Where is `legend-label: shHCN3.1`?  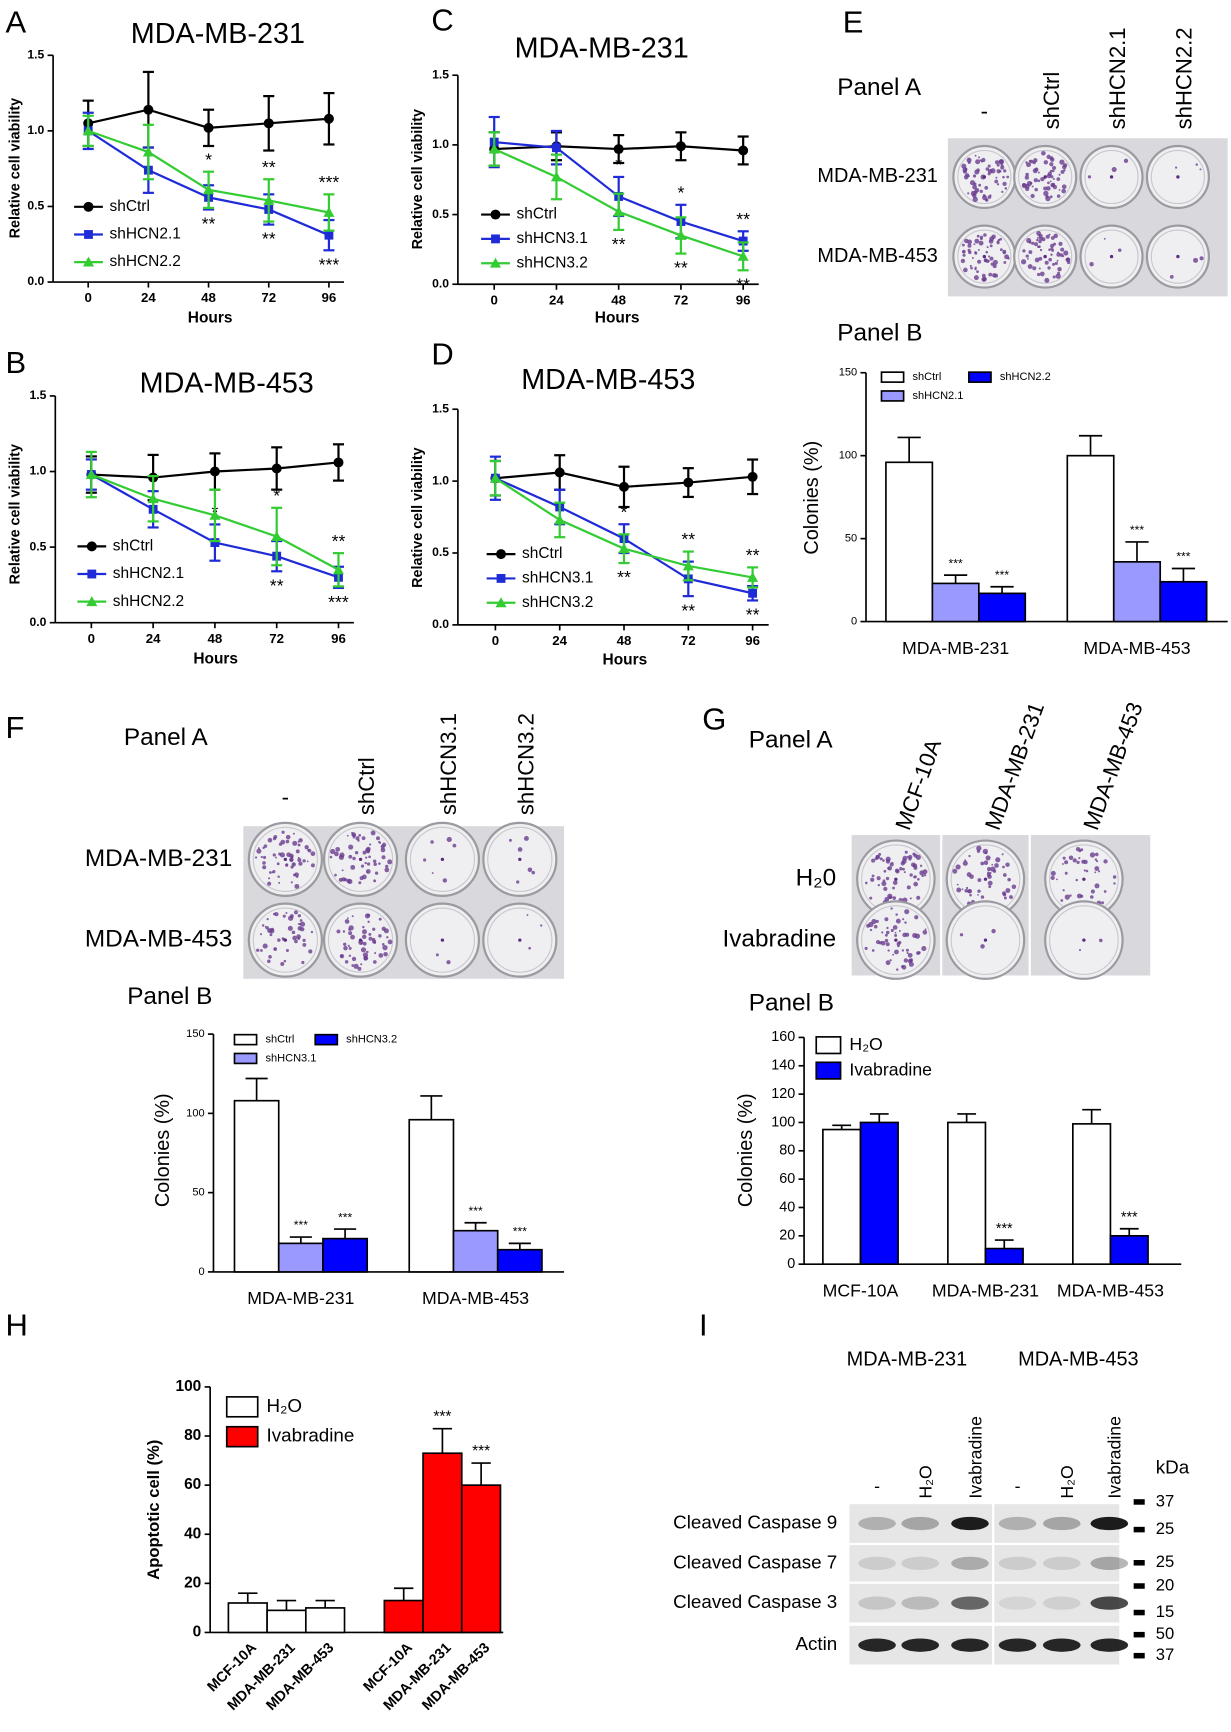 legend-label: shHCN3.1 is located at coordinates (552, 238).